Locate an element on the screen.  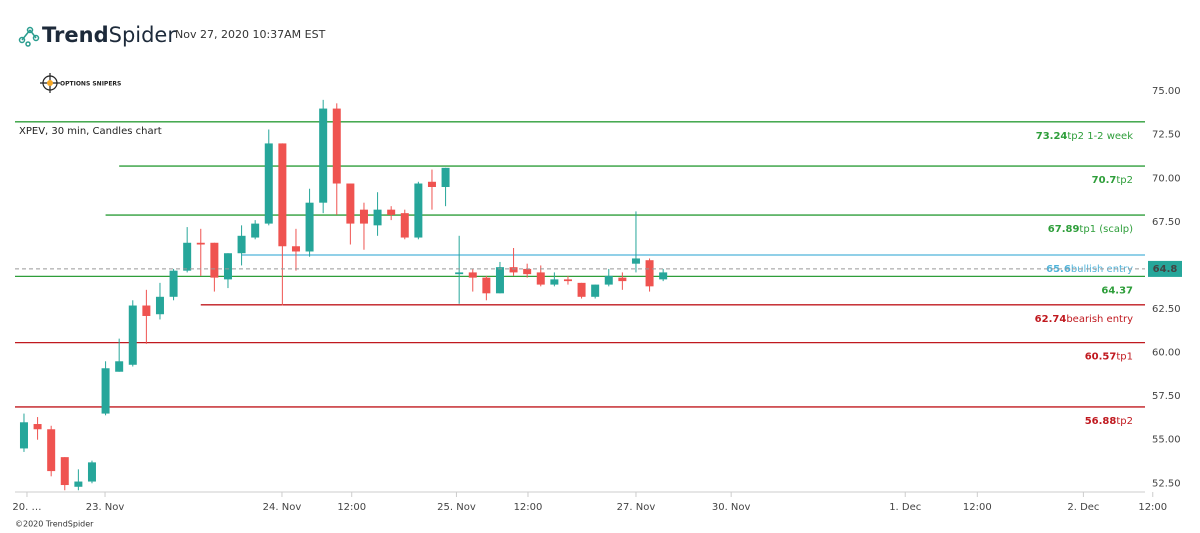
x-tick-label: 27. Nov is located at coordinates (636, 507).